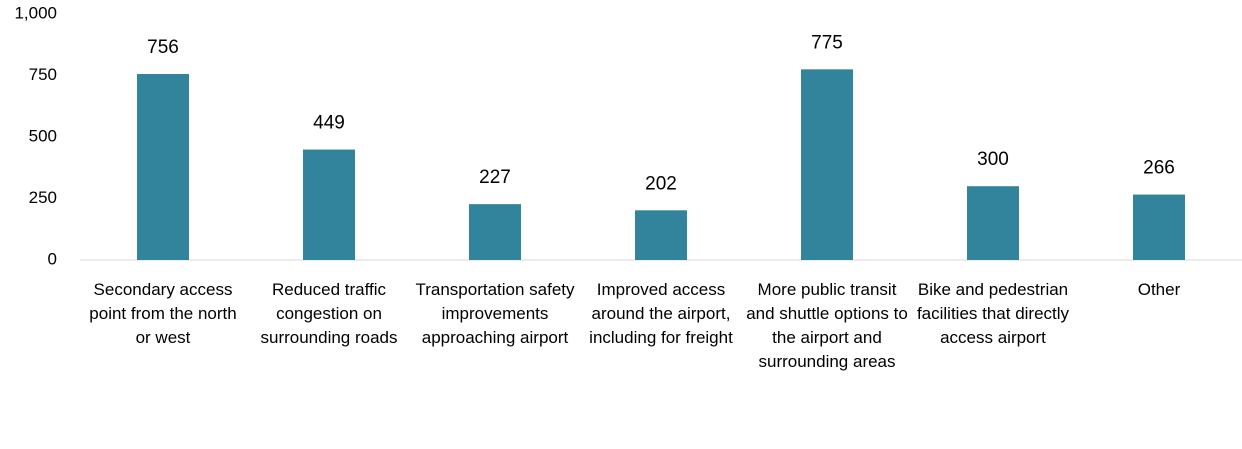  Describe the element at coordinates (43, 135) in the screenshot. I see `y-tick-label: 500` at that location.